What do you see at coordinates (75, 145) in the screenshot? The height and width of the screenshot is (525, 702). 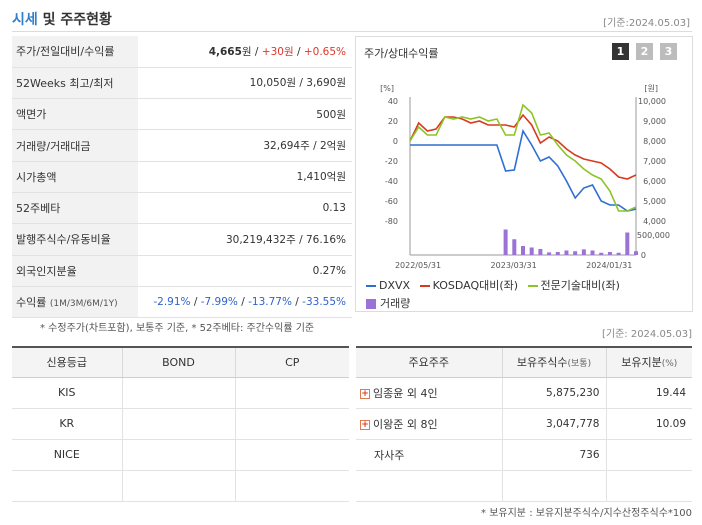 I see `volume-label: 거래량/거래대금` at bounding box center [75, 145].